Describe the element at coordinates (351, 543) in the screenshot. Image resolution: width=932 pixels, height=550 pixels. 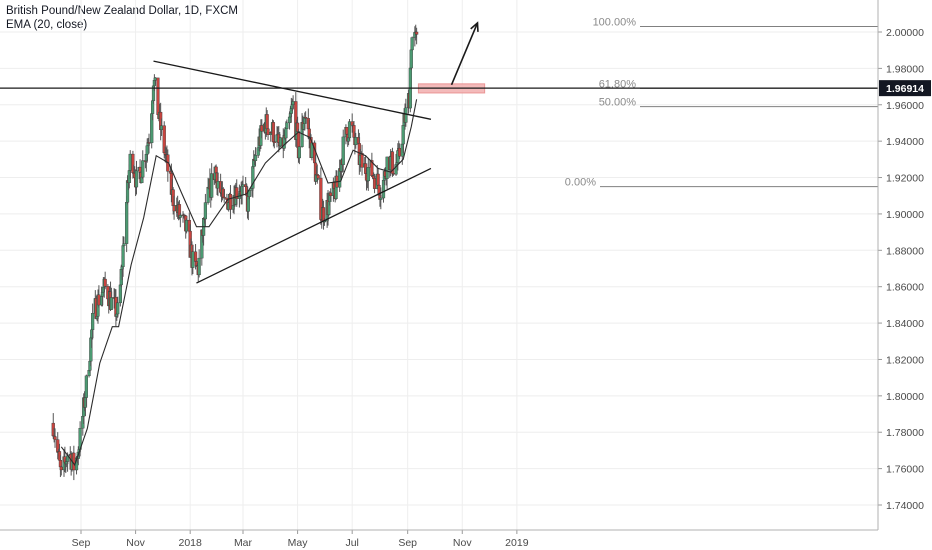
I see `x-tick-label: Jul` at that location.